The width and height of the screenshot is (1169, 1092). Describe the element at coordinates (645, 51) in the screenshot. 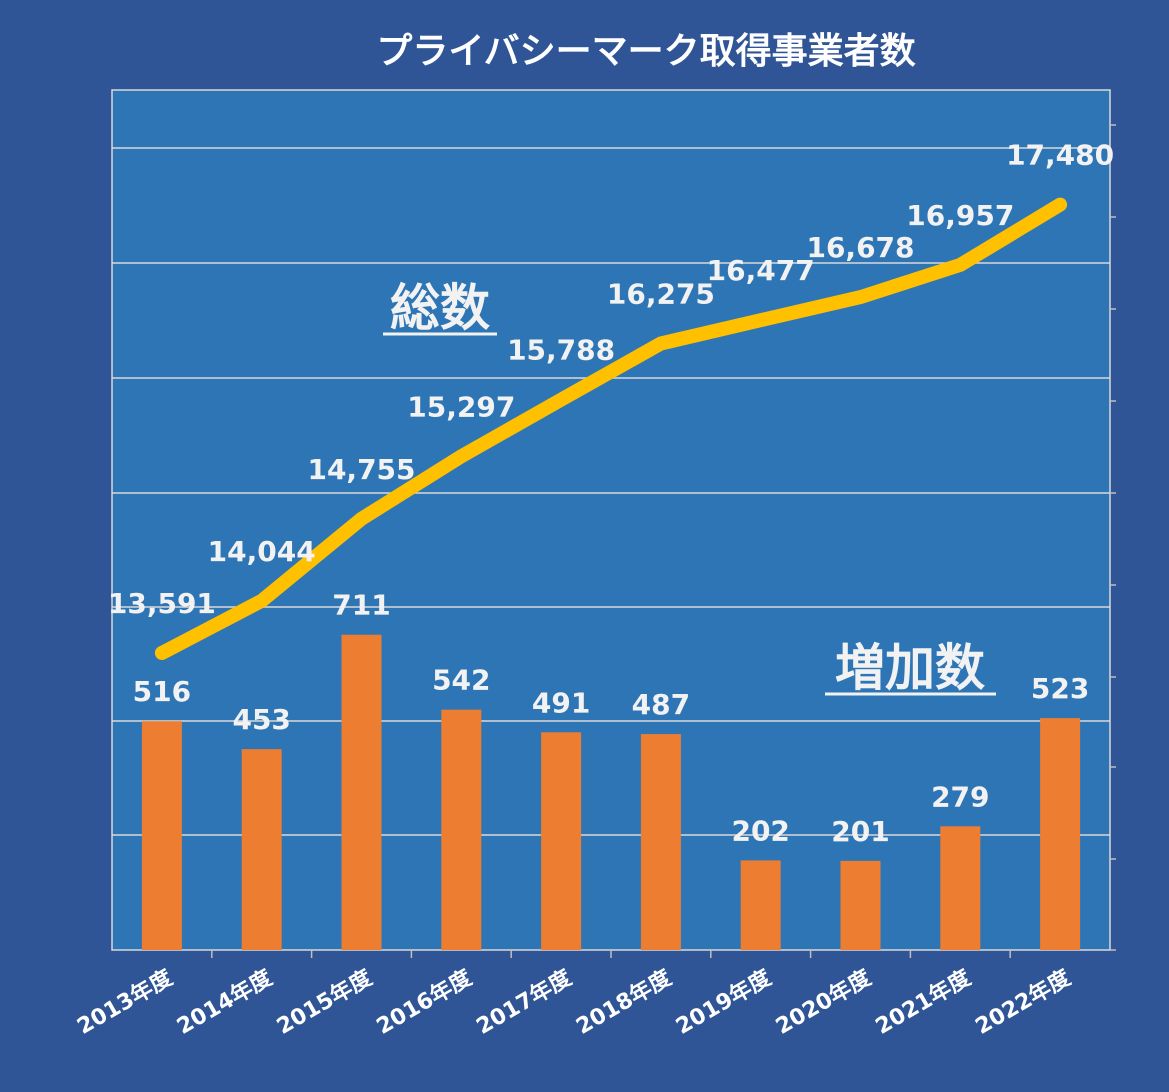

I see `chart-title: プライバシーマーク取得事業者数` at that location.